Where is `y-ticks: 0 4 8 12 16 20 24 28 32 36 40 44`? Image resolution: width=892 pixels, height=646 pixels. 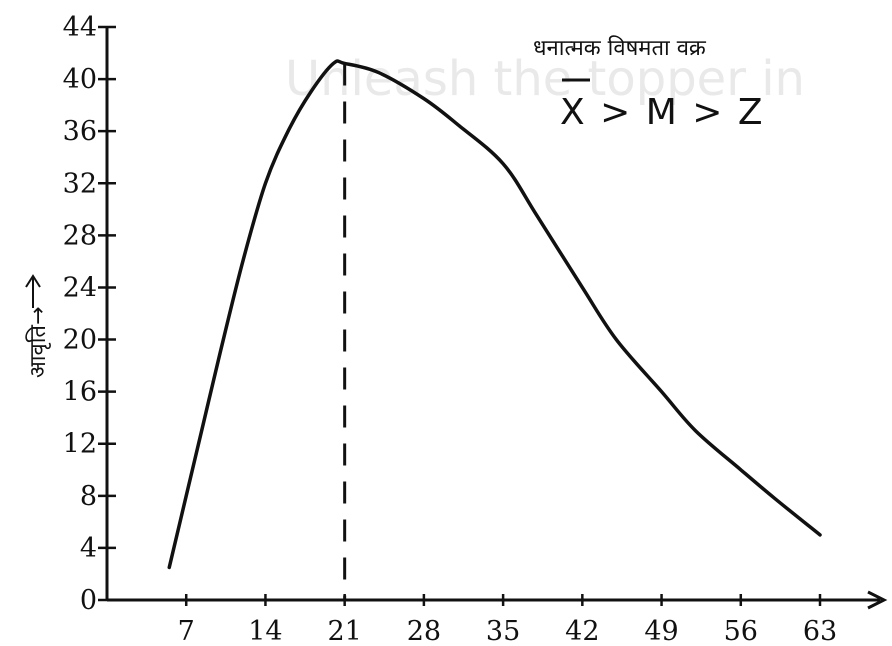
y-ticks: 0 4 8 12 16 20 24 28 32 36 40 44 is located at coordinates (89, 314).